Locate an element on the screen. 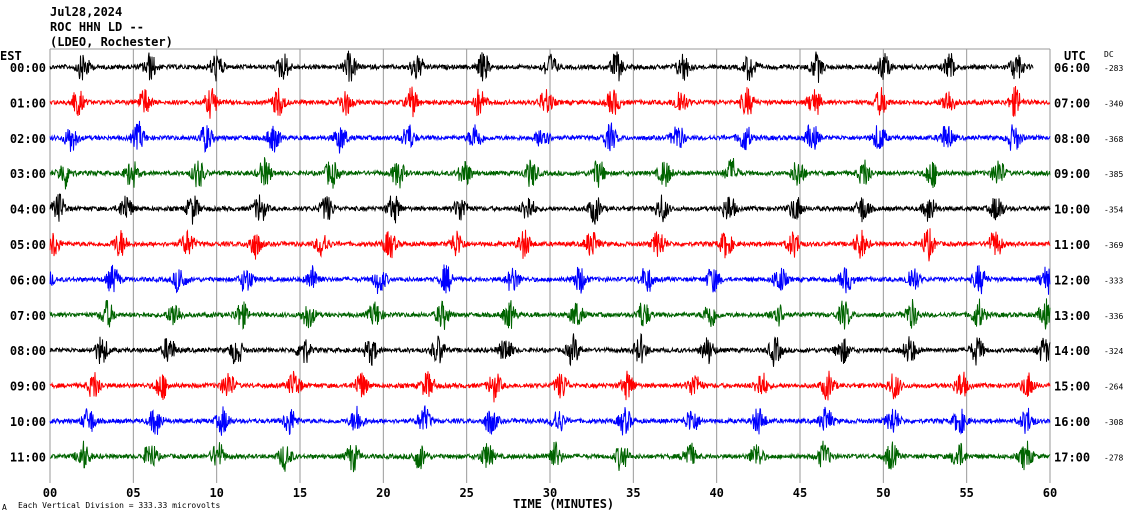 Image resolution: width=1130 pixels, height=519 pixels. utc-hour-label: 10:00 is located at coordinates (1072, 210).